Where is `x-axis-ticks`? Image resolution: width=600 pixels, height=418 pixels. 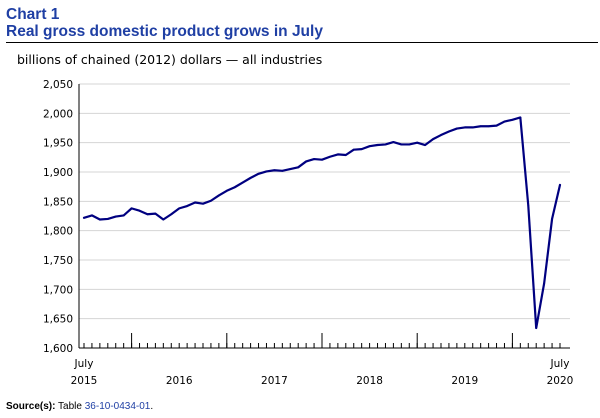
x-axis-ticks is located at coordinates (322, 340).